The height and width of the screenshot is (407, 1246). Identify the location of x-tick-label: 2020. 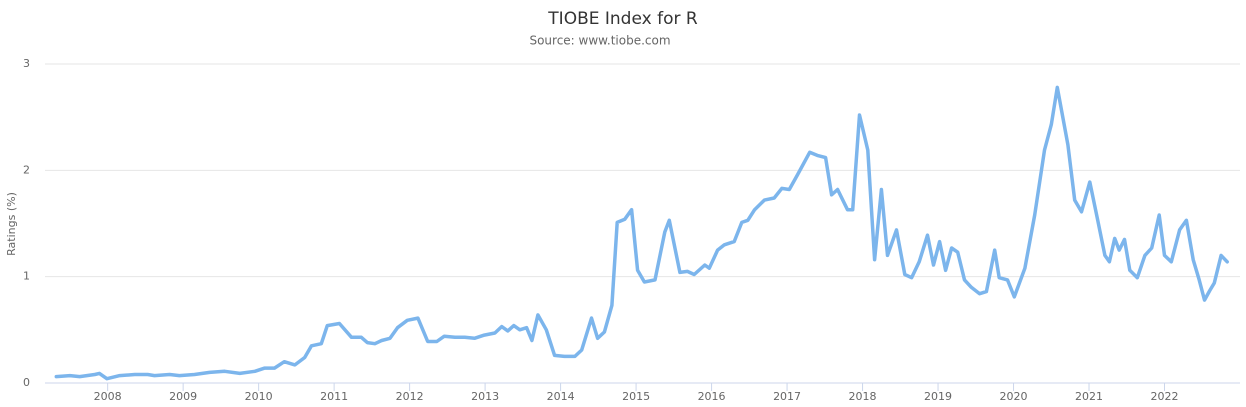
(1014, 396).